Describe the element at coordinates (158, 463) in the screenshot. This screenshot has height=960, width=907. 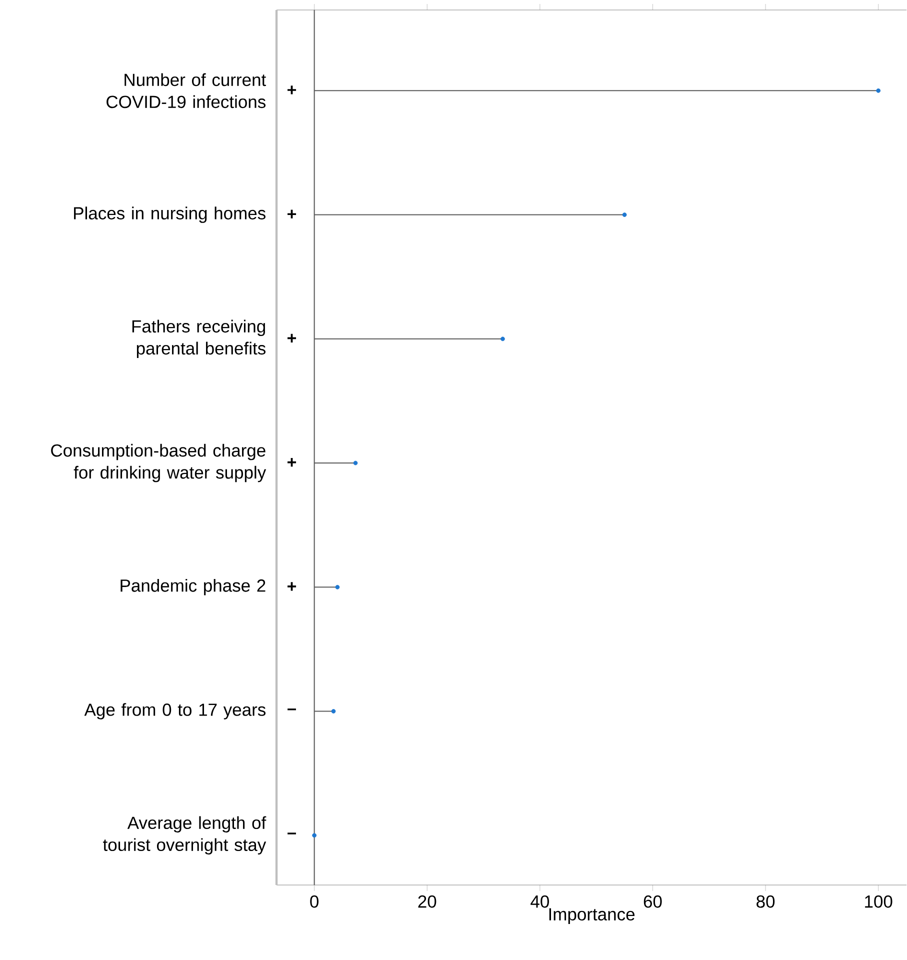
I see `y-tick-label: Consumption-based charge for drinking water supply` at that location.